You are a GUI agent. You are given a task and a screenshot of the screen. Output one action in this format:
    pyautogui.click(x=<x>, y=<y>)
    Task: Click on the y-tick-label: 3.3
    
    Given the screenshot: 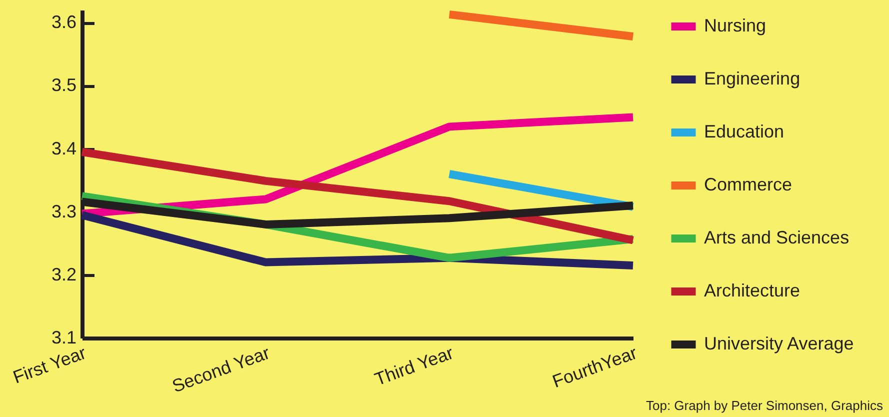 What is the action you would take?
    pyautogui.click(x=63, y=211)
    